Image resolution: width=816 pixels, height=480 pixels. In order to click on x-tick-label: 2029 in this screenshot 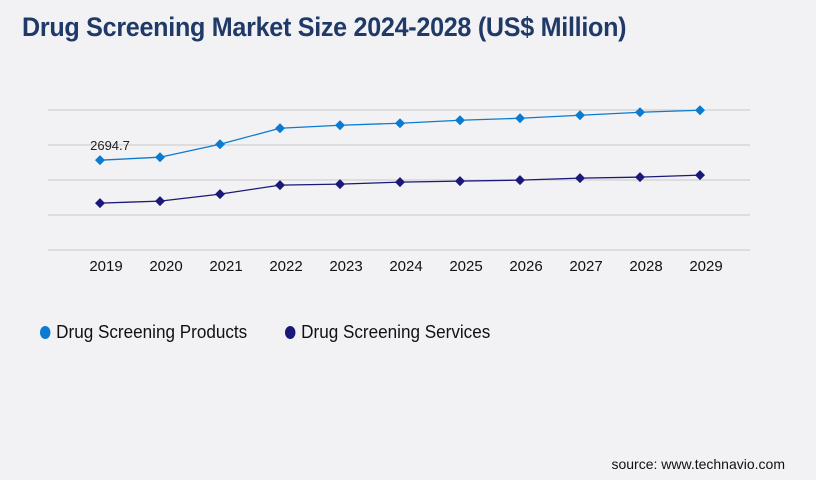, I will do `click(705, 266)`.